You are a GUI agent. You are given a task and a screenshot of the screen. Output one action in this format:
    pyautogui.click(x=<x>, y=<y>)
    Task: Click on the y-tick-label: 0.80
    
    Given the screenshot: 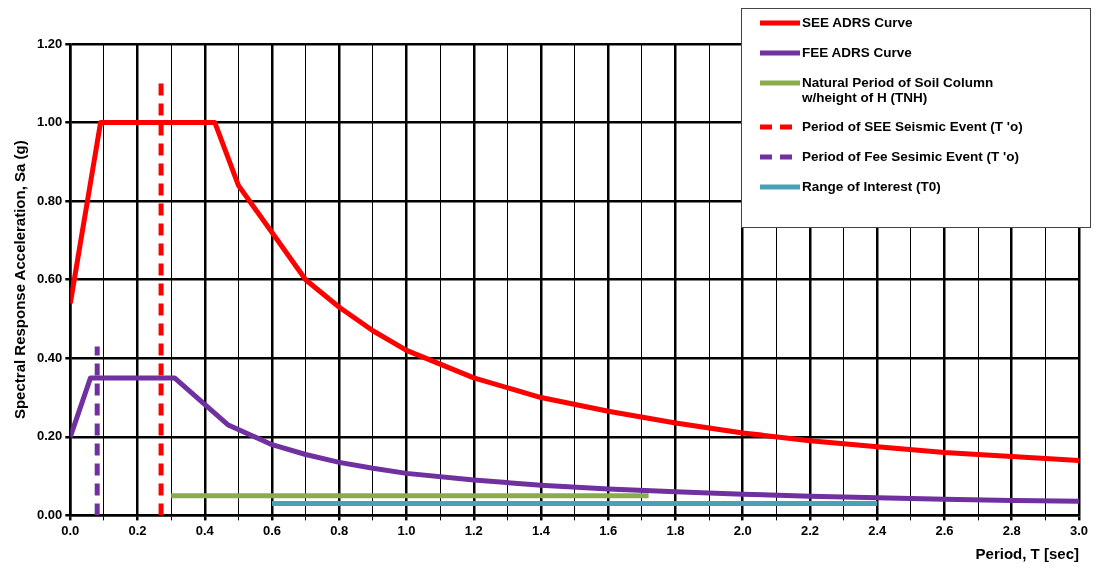 What is the action you would take?
    pyautogui.click(x=49, y=200)
    